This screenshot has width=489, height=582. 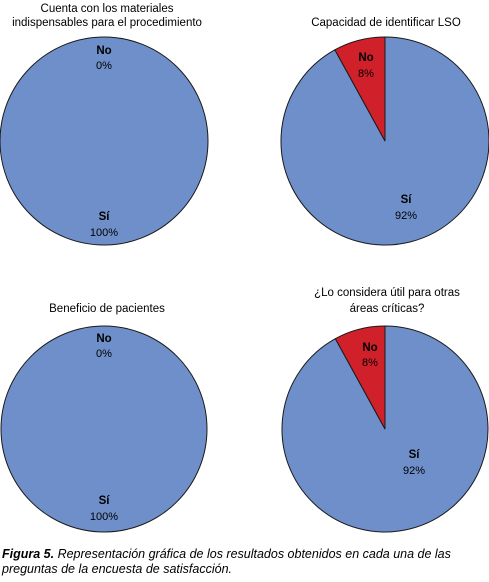 What do you see at coordinates (28, 554) in the screenshot?
I see `caption-label: Figura 5.` at bounding box center [28, 554].